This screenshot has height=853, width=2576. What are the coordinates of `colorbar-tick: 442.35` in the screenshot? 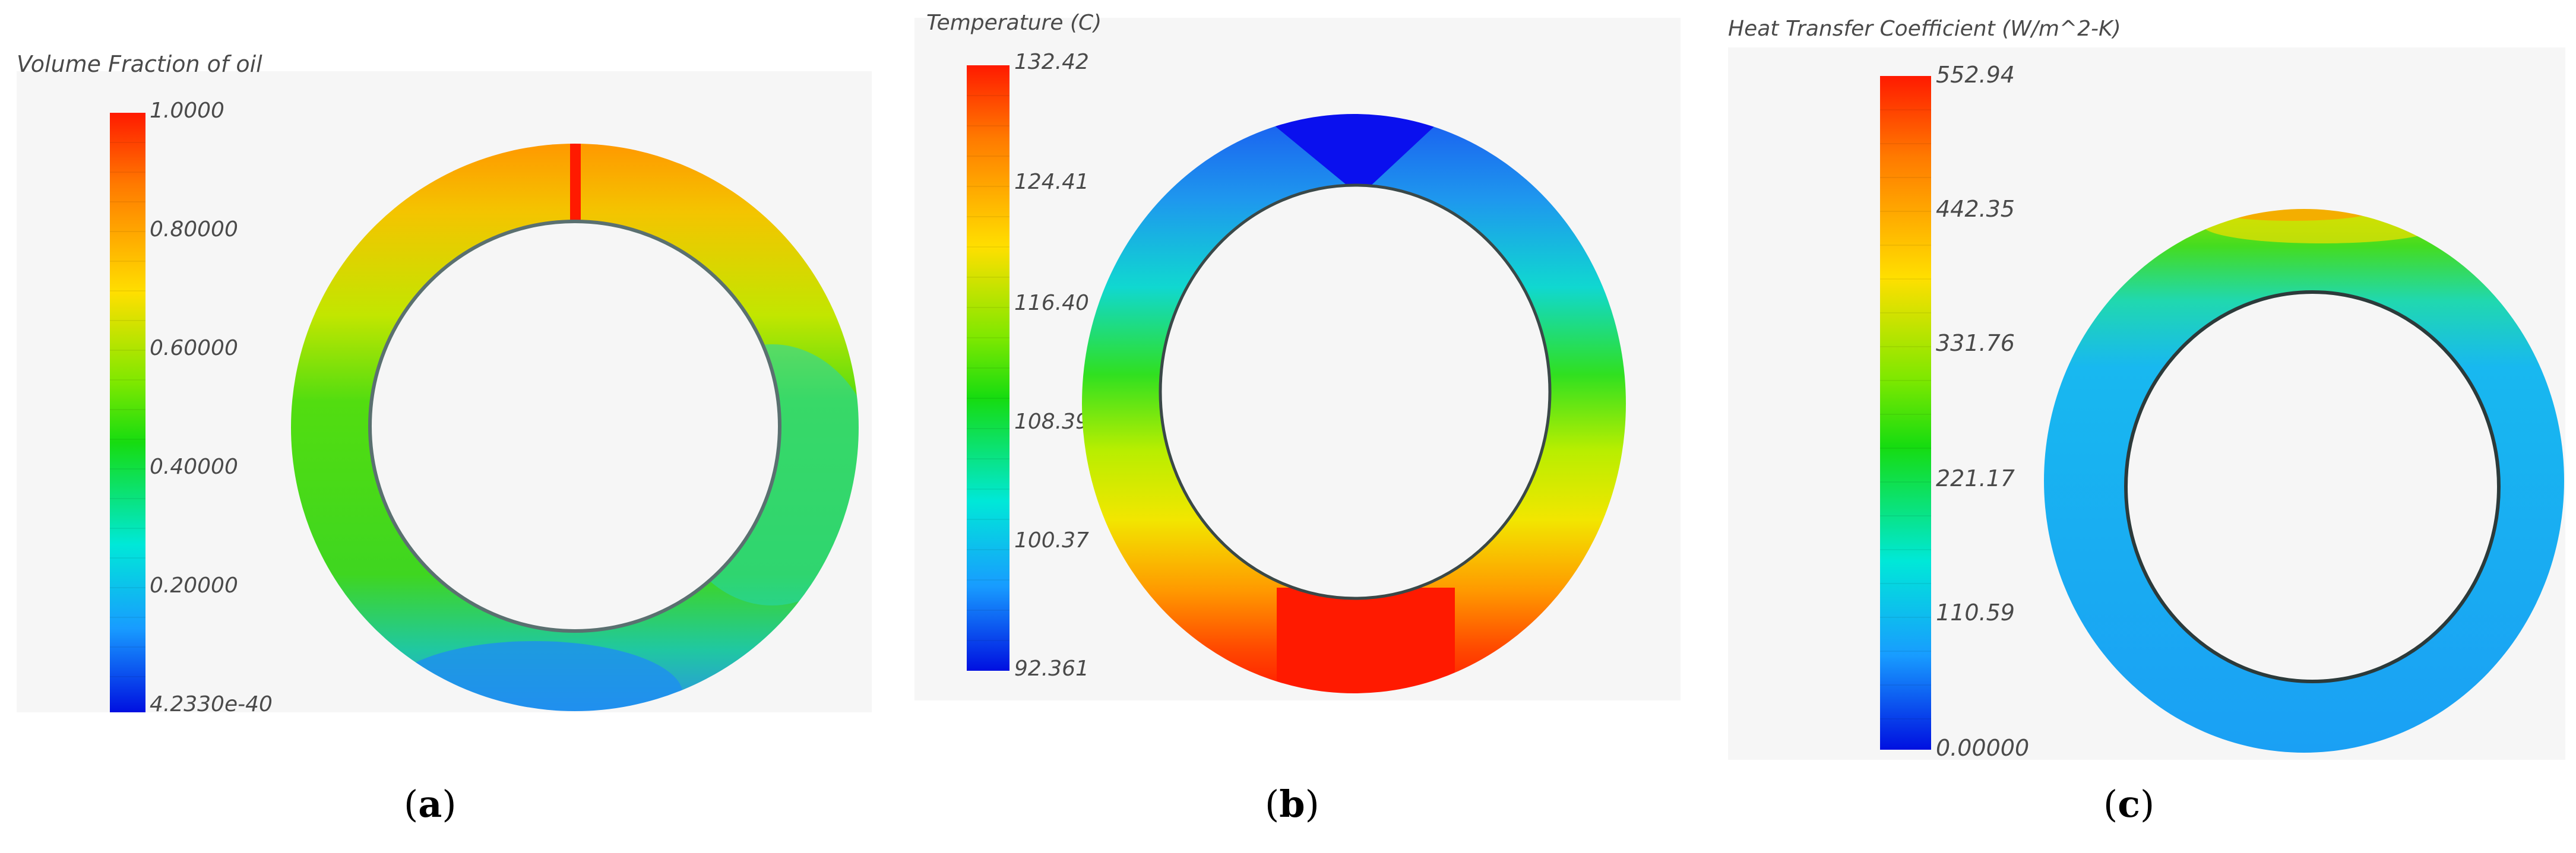 It's located at (1975, 209).